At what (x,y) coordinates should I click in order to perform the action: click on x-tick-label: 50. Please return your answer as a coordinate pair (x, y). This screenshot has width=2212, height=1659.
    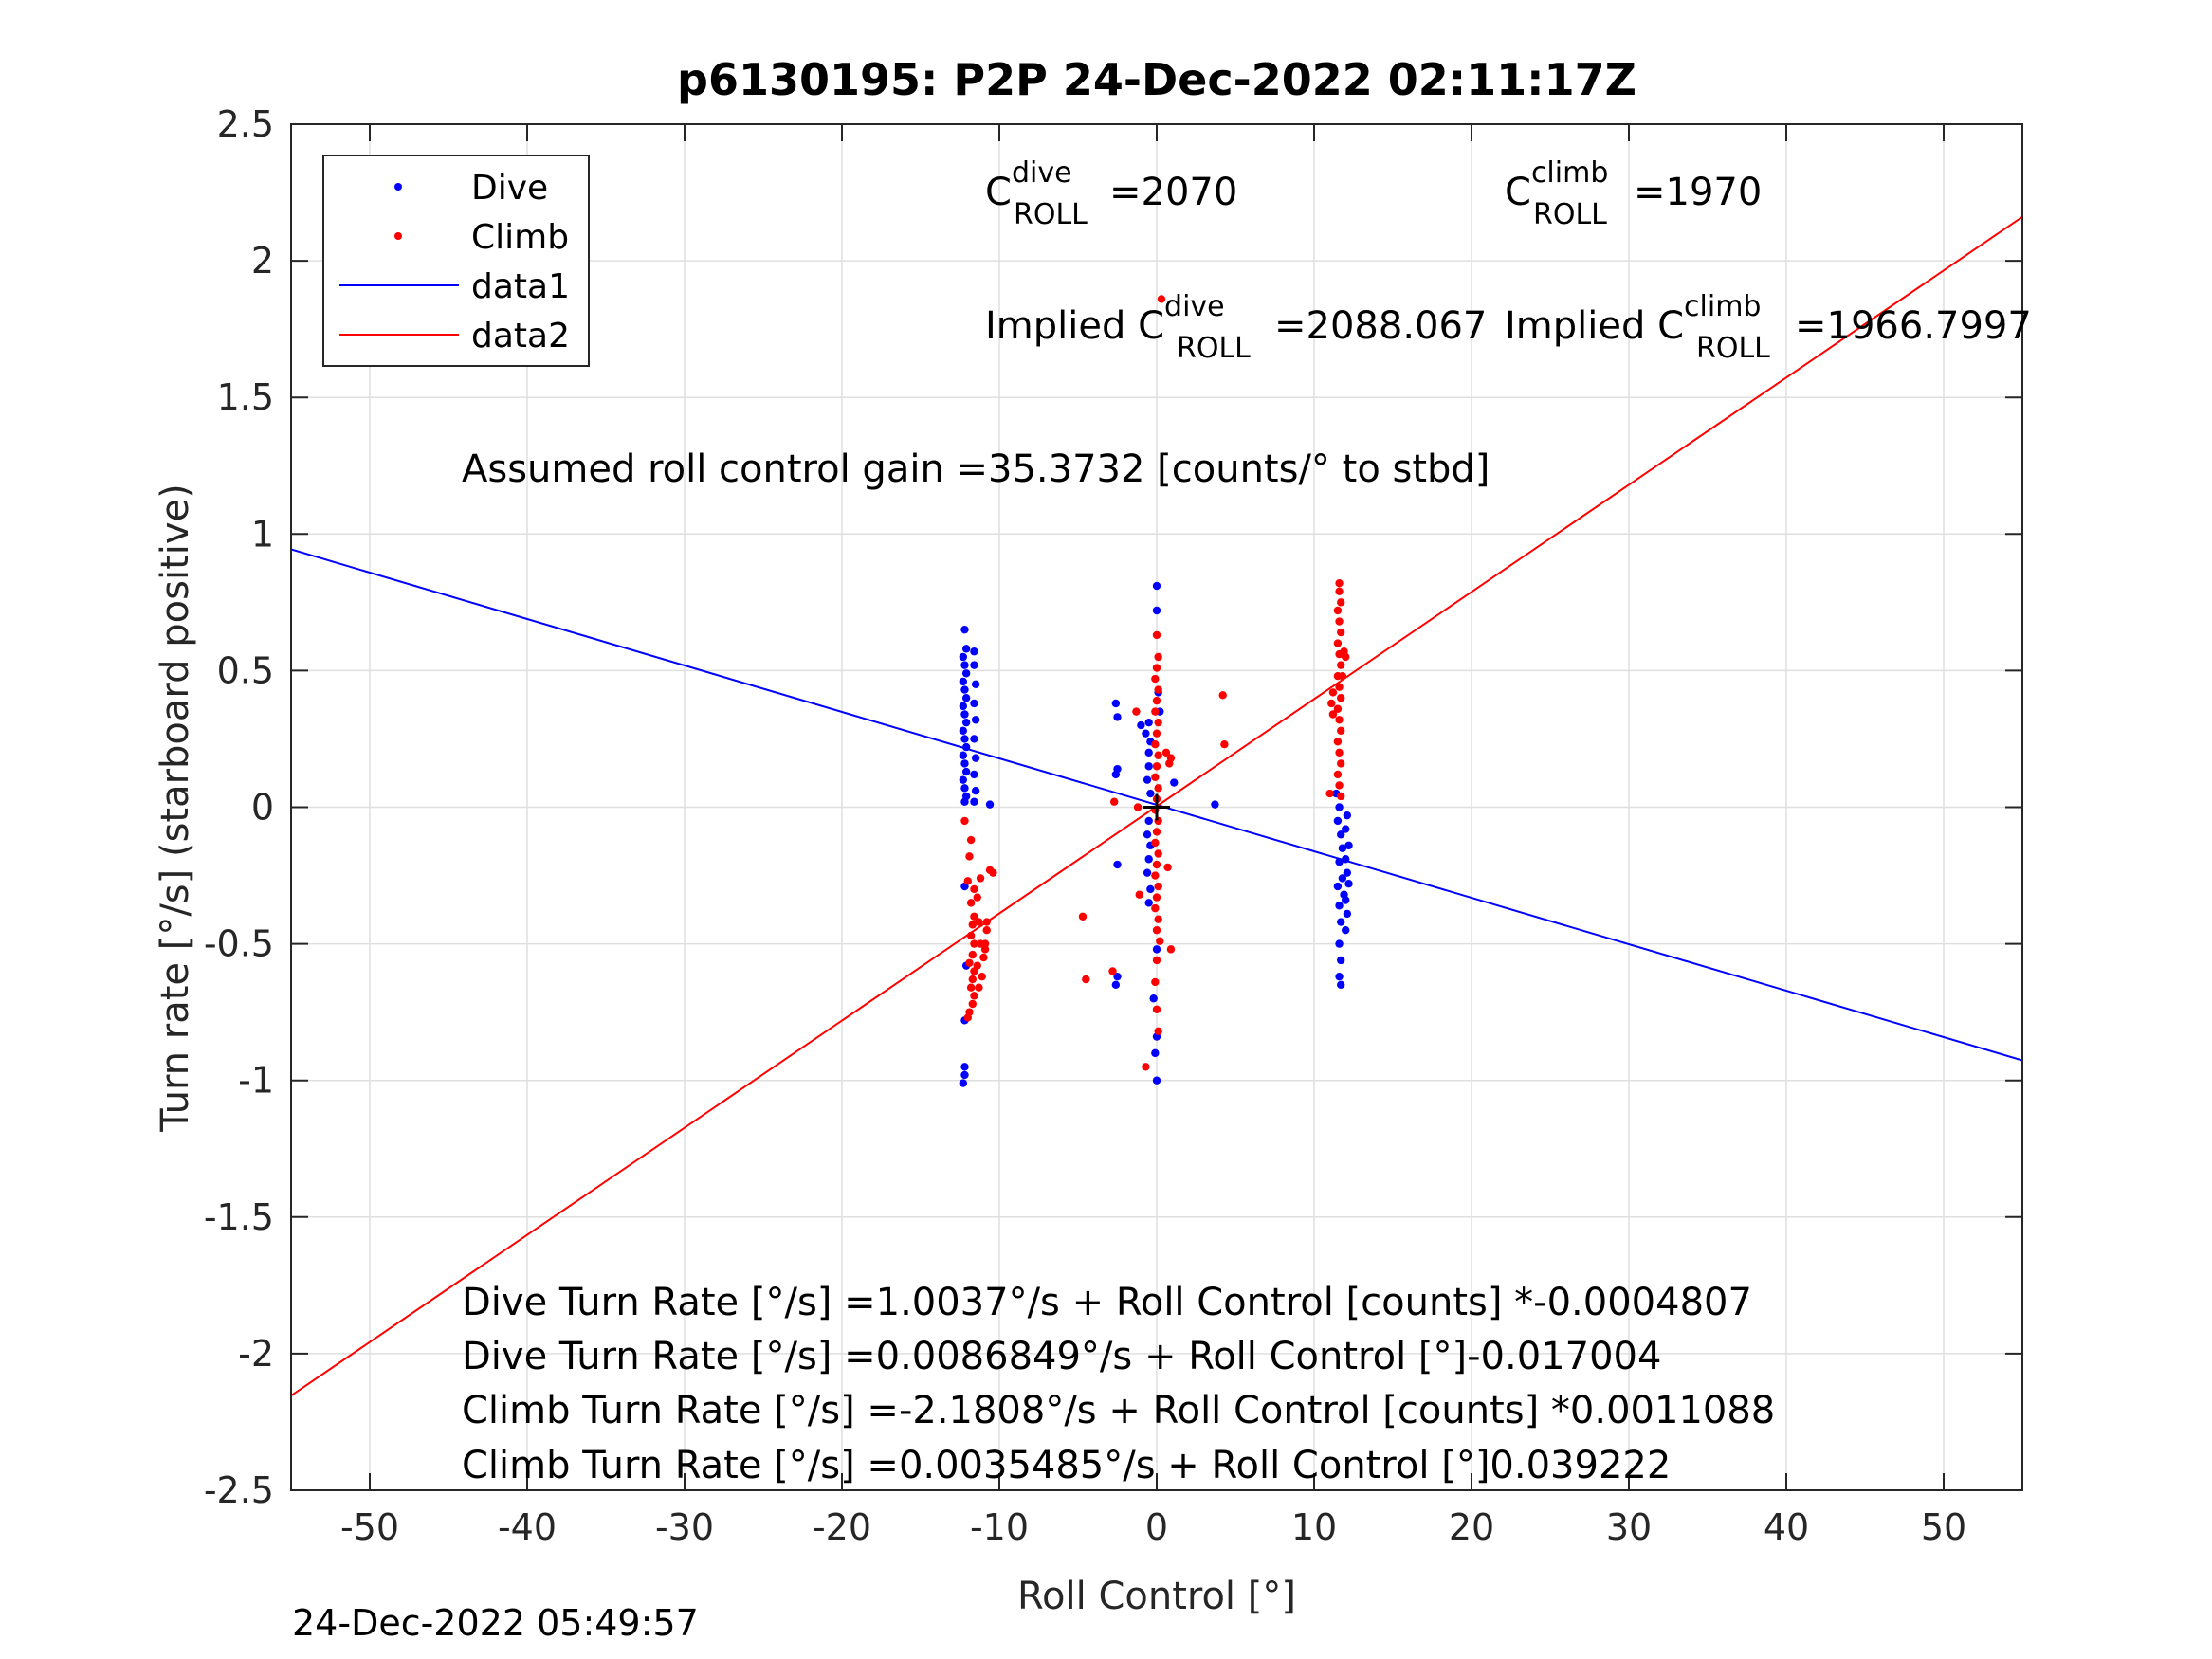
    Looking at the image, I should click on (1943, 1527).